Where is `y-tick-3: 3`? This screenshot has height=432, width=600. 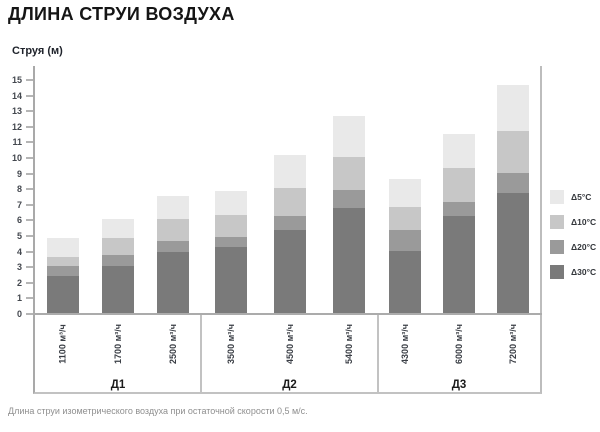
y-tick-3: 3 is located at coordinates (19, 267).